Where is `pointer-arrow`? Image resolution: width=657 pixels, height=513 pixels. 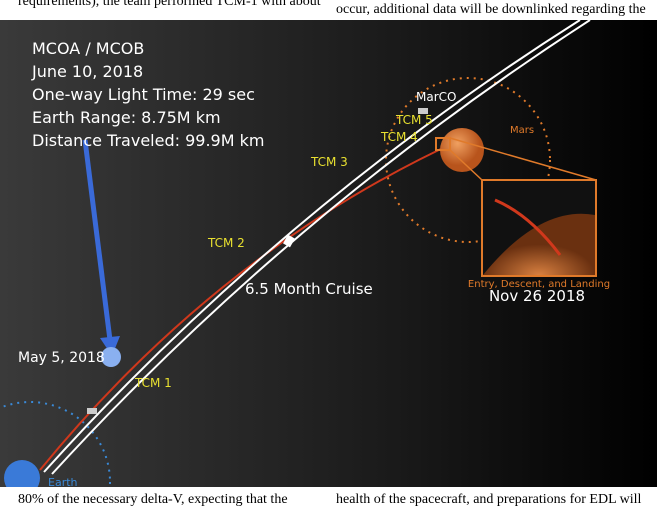 pointer-arrow is located at coordinates (97, 240).